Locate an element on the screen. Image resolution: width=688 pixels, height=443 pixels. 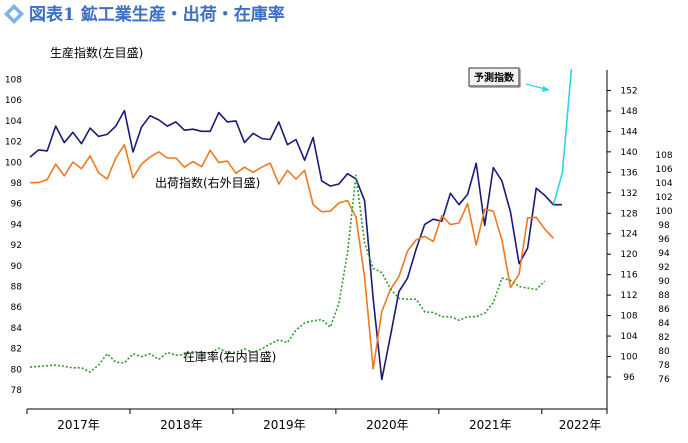
right-inner-tick-label: 80 is located at coordinates (664, 352).